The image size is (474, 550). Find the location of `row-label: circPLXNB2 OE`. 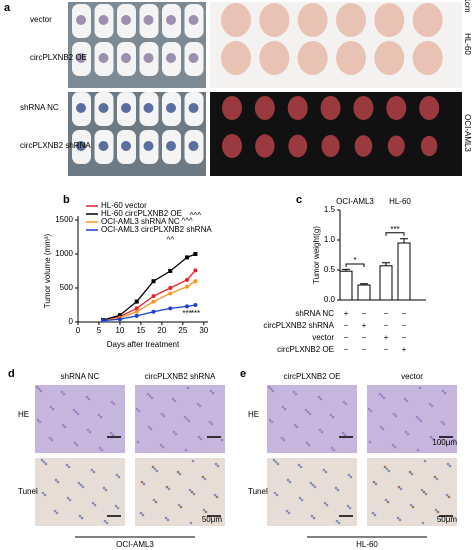

row-label: circPLXNB2 OE is located at coordinates (58, 57).